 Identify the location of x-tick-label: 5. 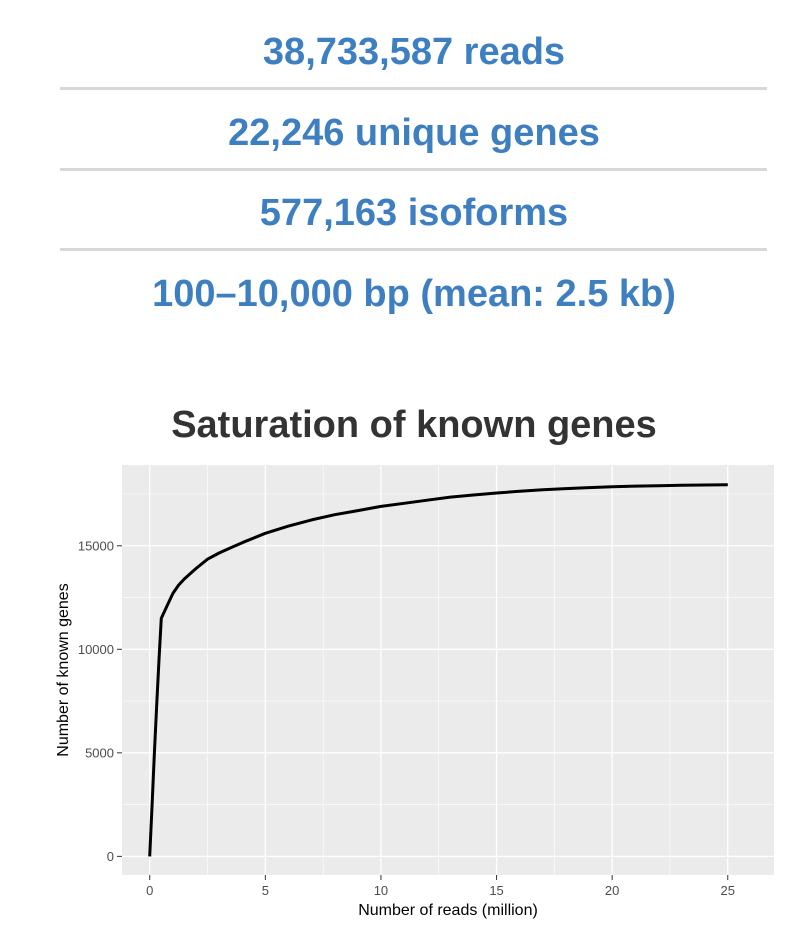
(265, 890).